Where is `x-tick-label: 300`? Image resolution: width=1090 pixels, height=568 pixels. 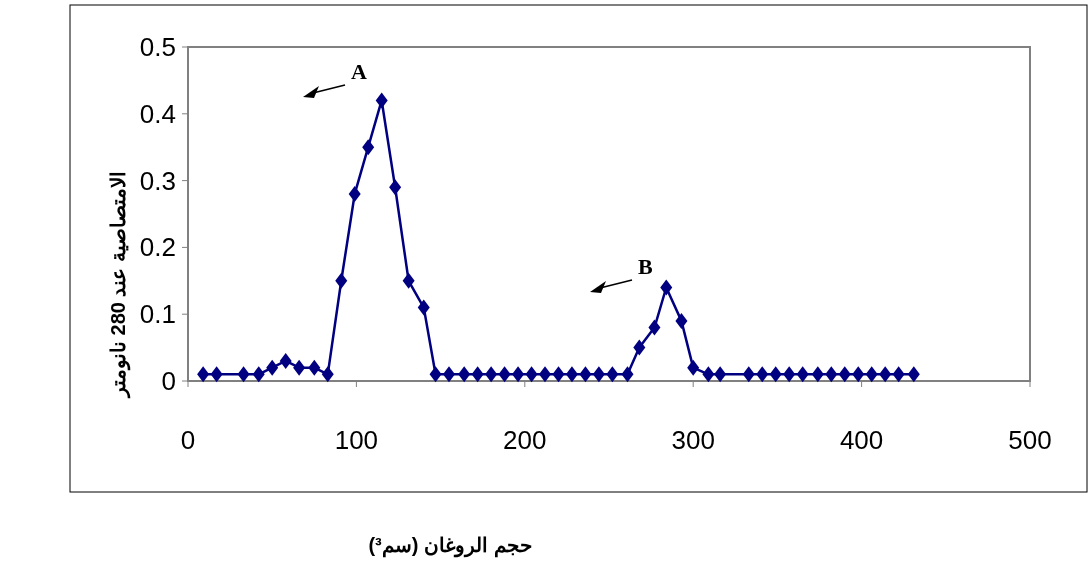 x-tick-label: 300 is located at coordinates (693, 440).